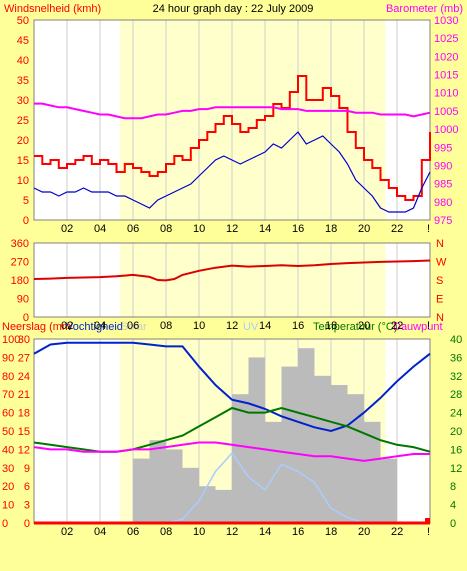 Image resolution: width=467 pixels, height=571 pixels. What do you see at coordinates (27, 487) in the screenshot?
I see `rain-y-tick: 6` at bounding box center [27, 487].